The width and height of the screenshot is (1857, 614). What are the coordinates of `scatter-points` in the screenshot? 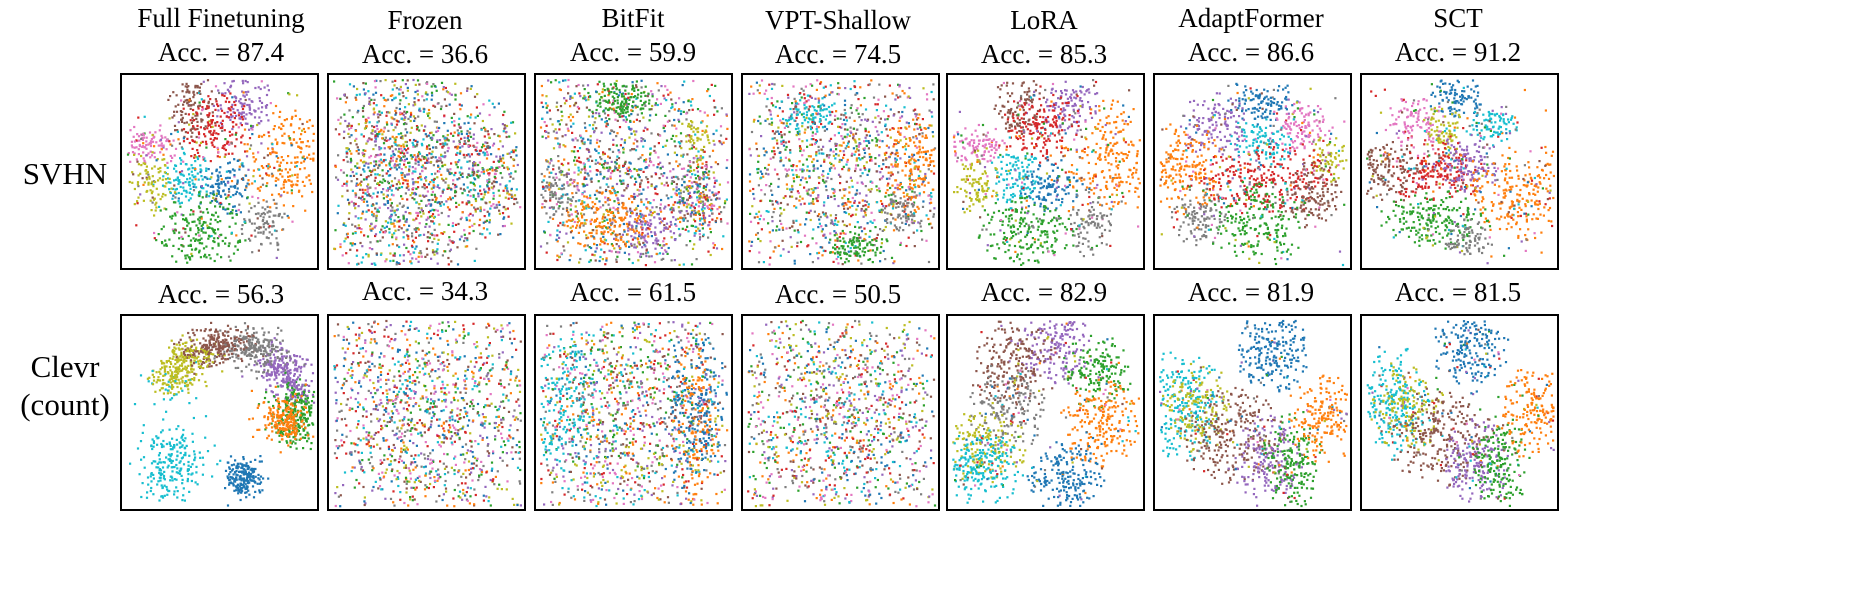 It's located at (427, 172).